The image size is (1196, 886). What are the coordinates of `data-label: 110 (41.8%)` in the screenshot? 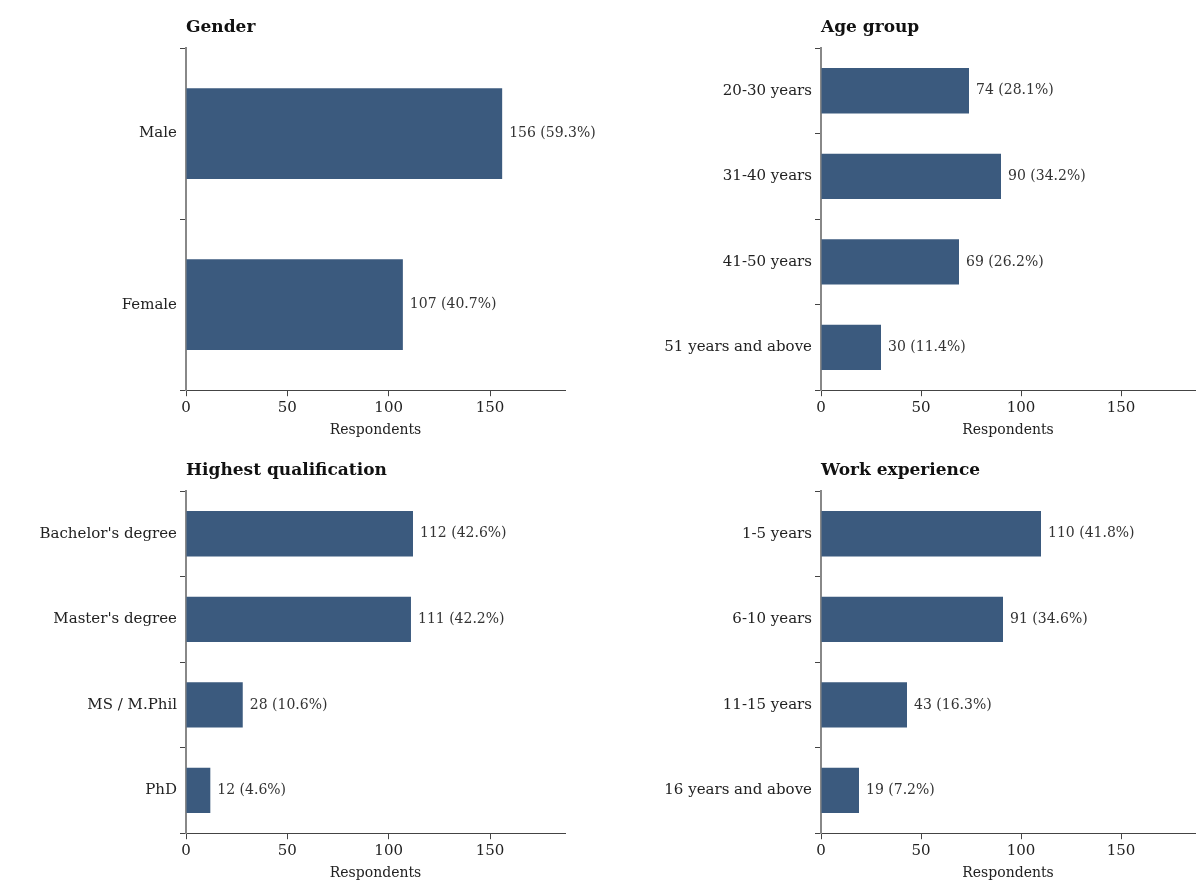 It's located at (1091, 532).